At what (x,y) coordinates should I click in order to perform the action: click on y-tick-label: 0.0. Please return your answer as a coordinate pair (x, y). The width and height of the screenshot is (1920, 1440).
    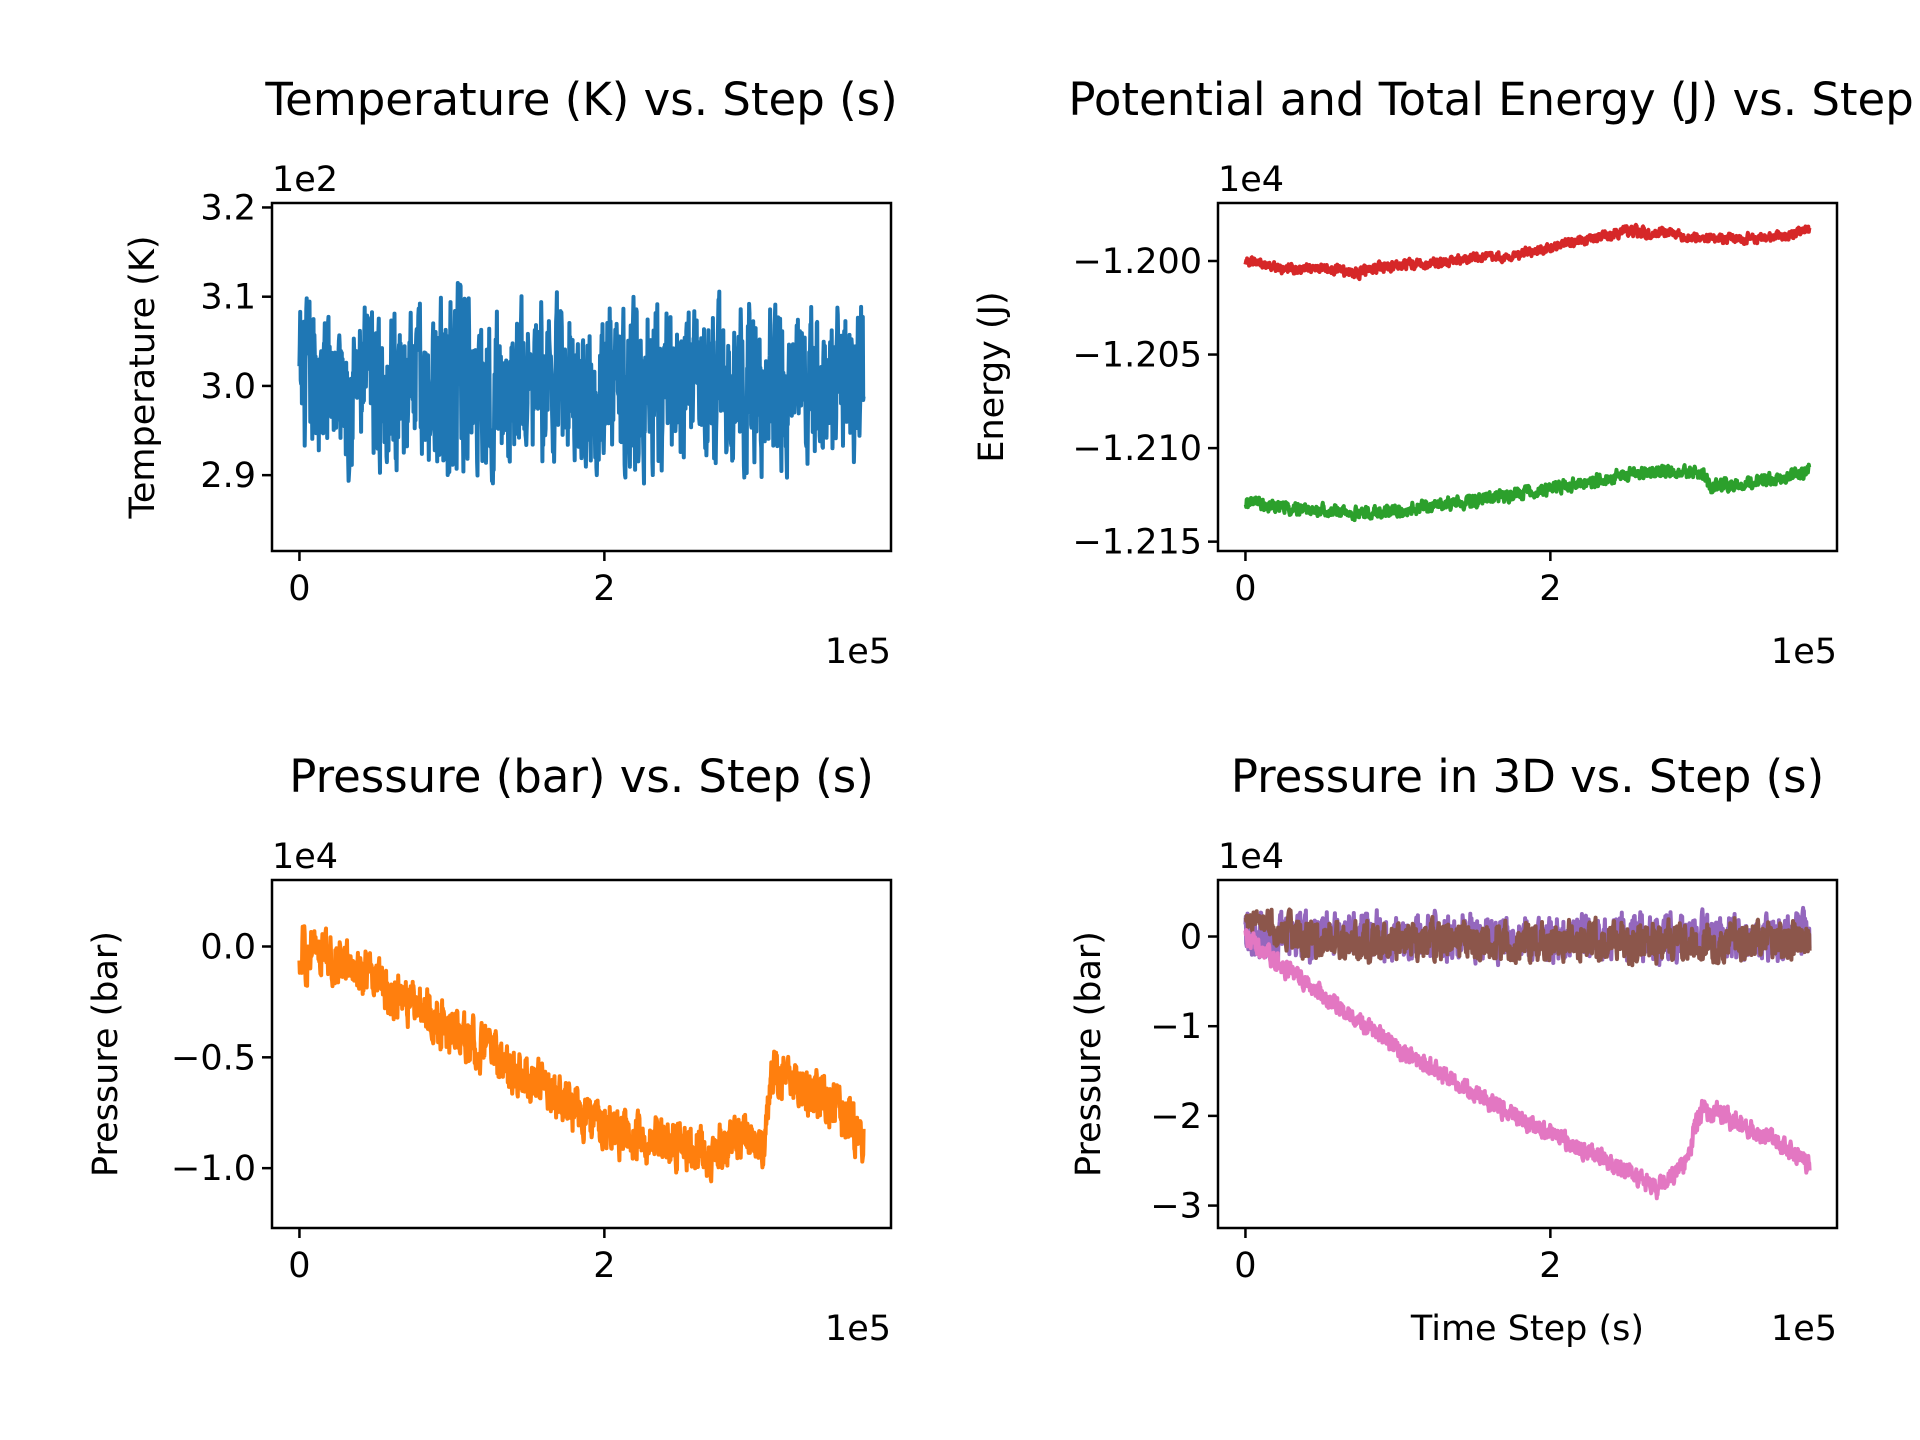
    Looking at the image, I should click on (228, 947).